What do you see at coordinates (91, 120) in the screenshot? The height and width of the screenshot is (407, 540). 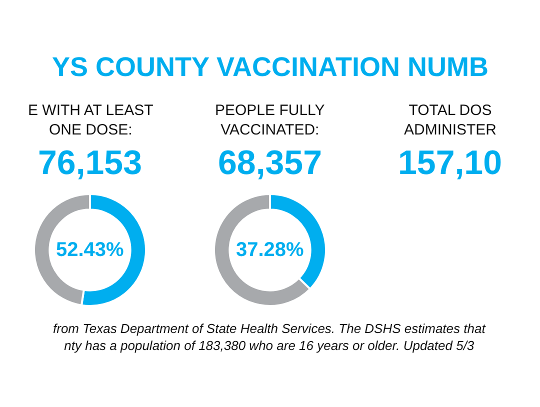 I see `chart-subtitle: E WITH AT LEAST ONE DOSE:` at bounding box center [91, 120].